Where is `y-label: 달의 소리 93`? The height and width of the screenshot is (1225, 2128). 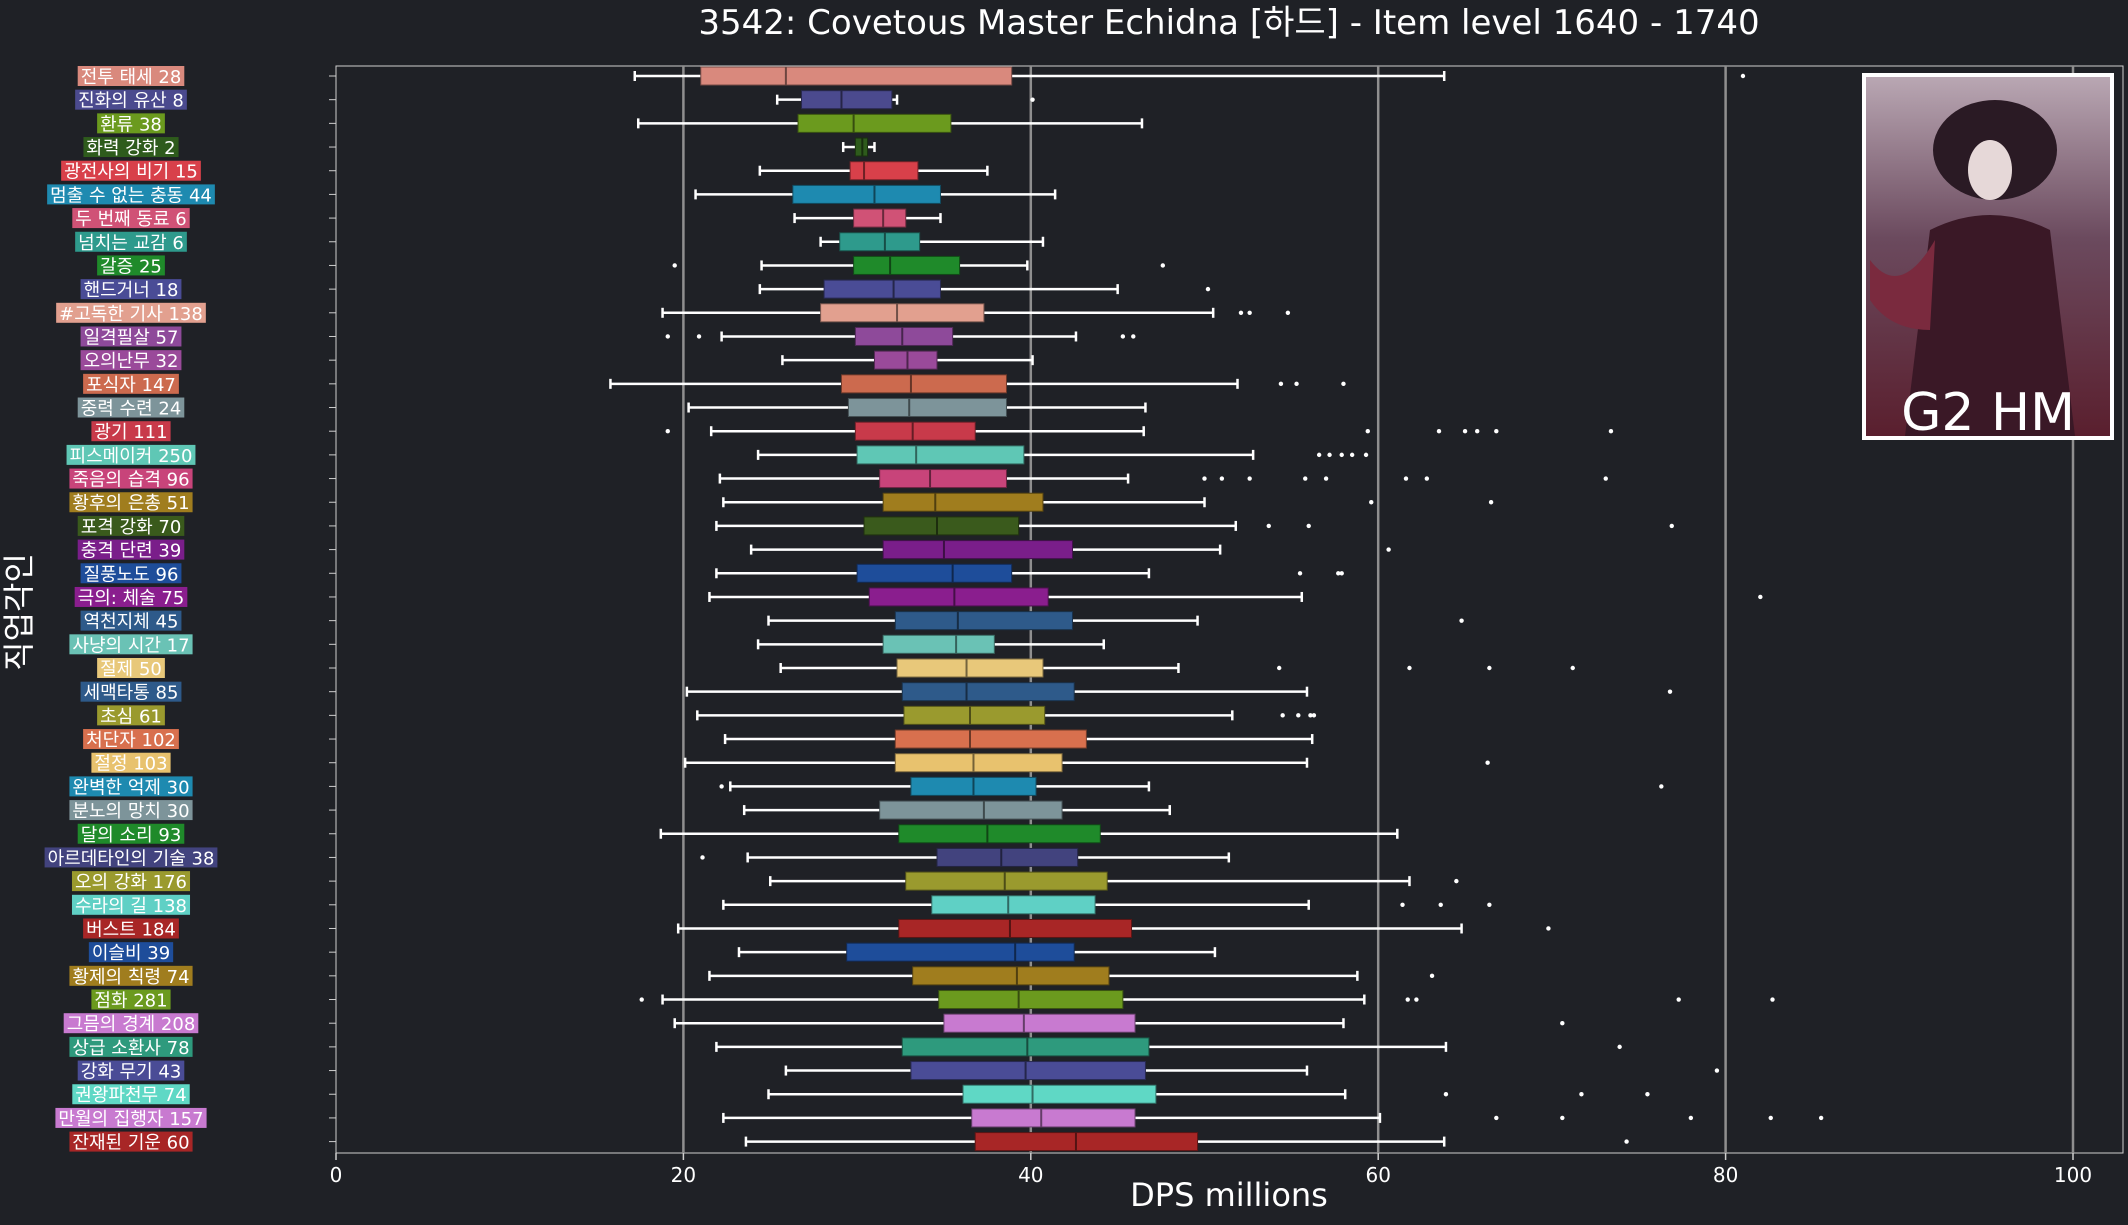
y-label: 달의 소리 93 is located at coordinates (131, 834).